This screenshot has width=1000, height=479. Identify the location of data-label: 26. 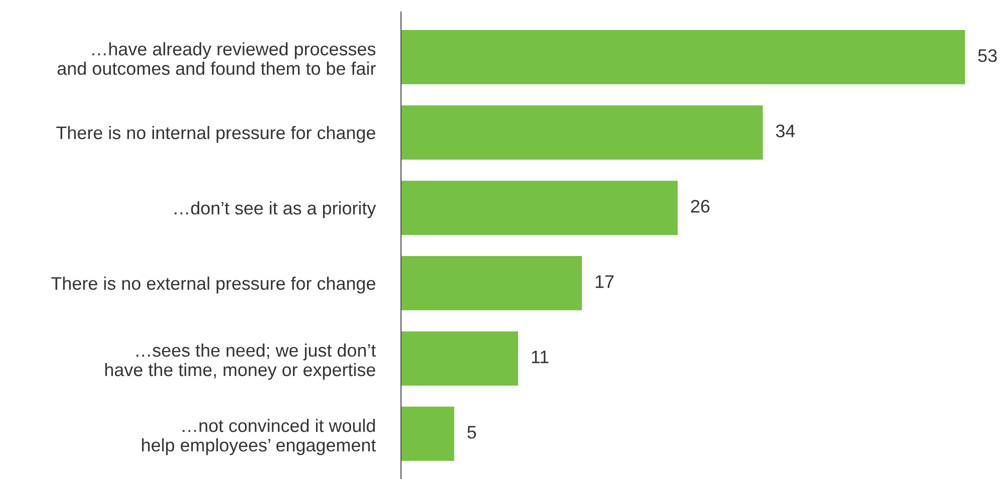
(700, 206).